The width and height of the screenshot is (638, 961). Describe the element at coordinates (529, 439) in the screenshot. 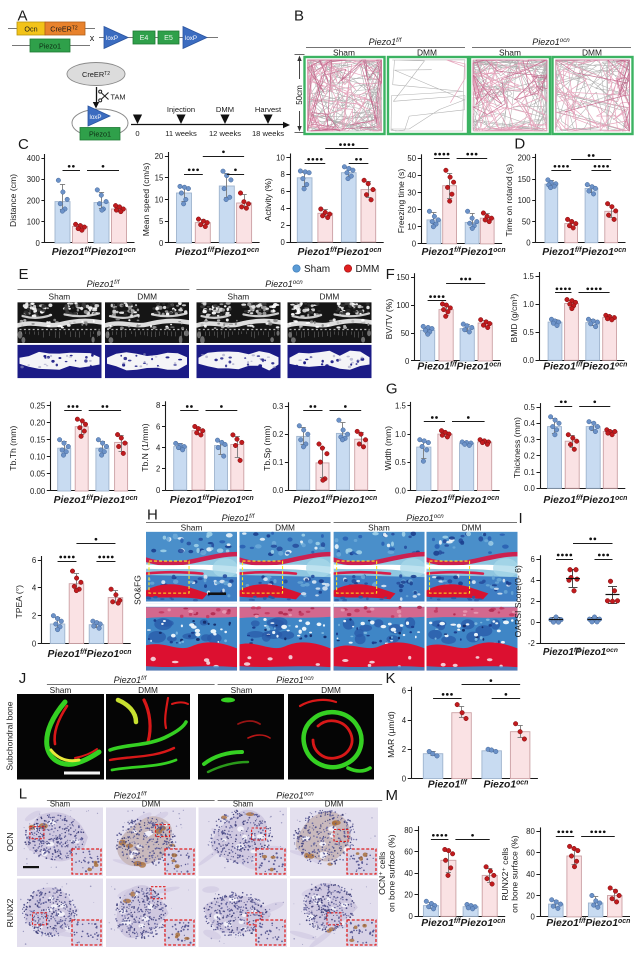

I see `svg-text: 0.3` at that location.